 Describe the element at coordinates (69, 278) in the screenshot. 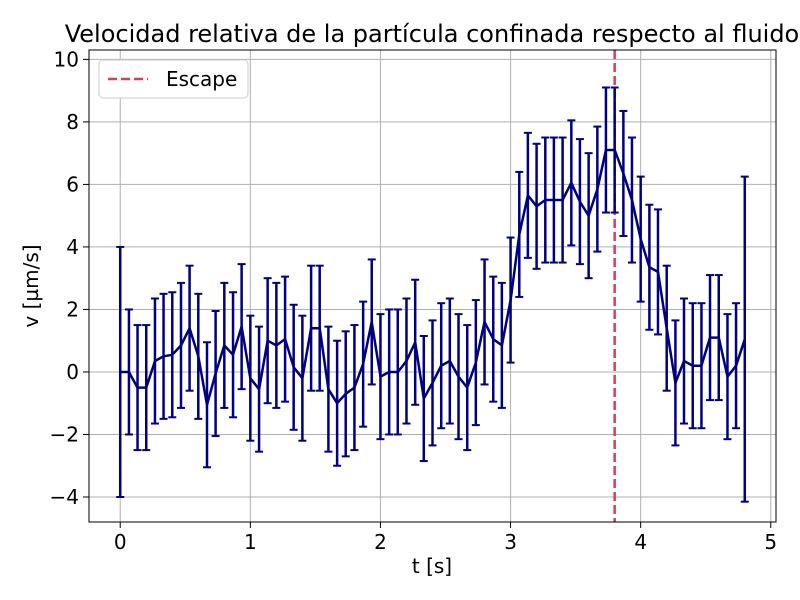

I see `y-axis-ticks: −4 −2 0 2 4 6 8 10` at that location.